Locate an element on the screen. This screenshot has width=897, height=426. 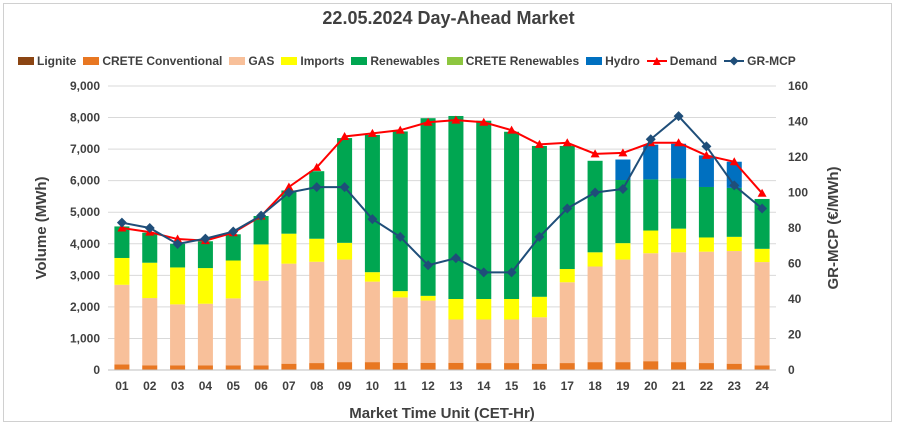
legend-item: Hydro is located at coordinates (613, 61).